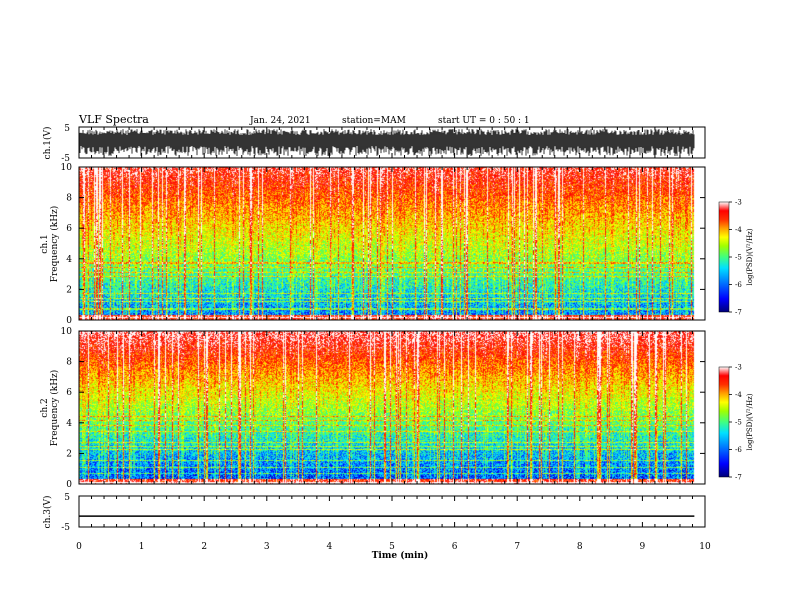  I want to click on ch2-colorbar: -3 -4 -5 -6 -7 log(PSD)(V²/Hz), so click(736, 423).